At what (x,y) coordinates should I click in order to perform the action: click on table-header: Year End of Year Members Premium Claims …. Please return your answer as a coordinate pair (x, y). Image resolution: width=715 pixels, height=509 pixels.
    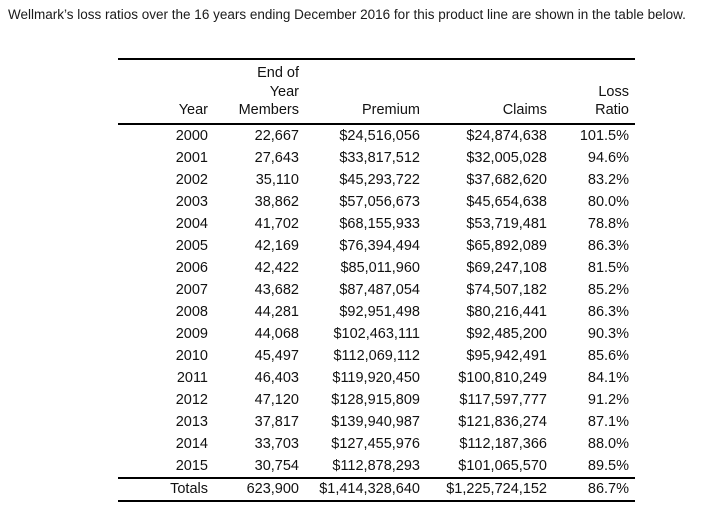
    Looking at the image, I should click on (376, 92).